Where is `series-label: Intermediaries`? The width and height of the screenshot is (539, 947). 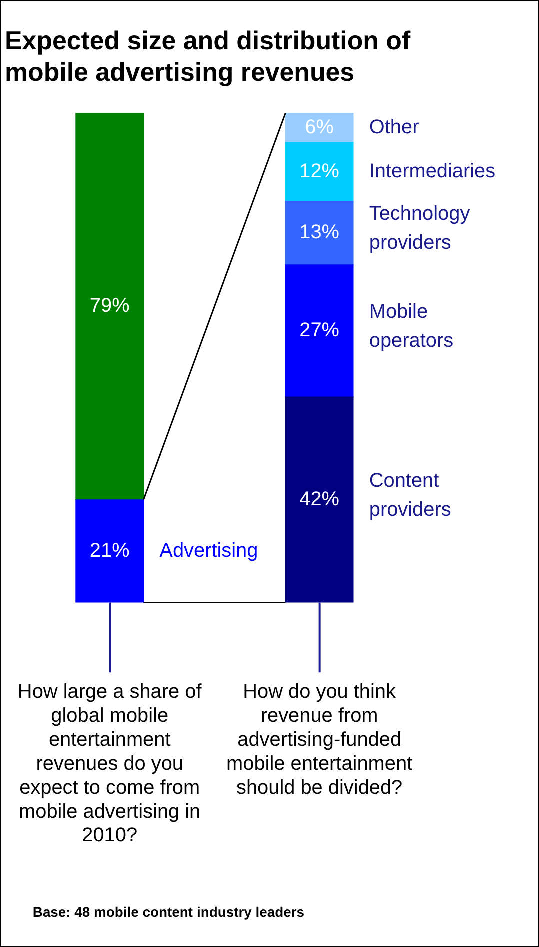 series-label: Intermediaries is located at coordinates (432, 171).